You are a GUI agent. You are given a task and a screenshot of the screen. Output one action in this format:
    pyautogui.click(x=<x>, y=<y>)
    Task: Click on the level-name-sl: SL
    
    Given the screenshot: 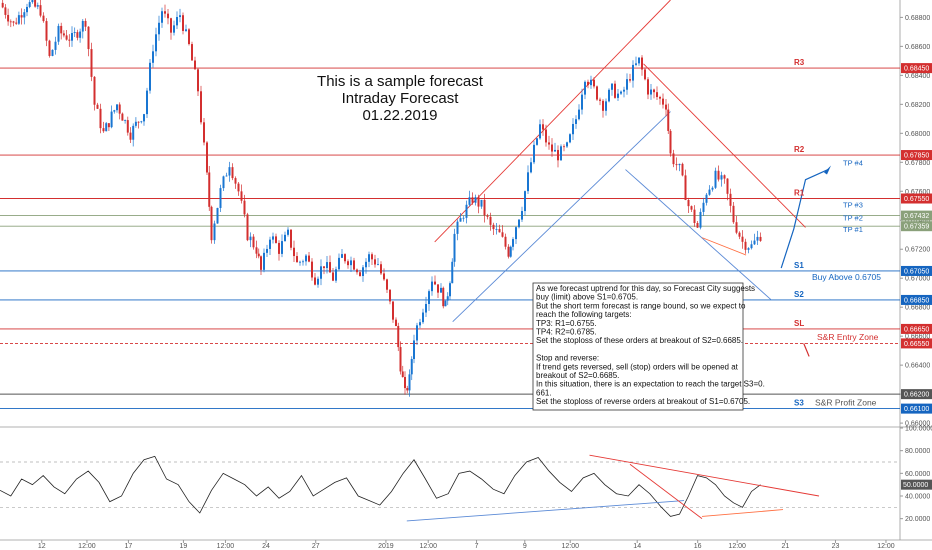 What is the action you would take?
    pyautogui.click(x=799, y=323)
    